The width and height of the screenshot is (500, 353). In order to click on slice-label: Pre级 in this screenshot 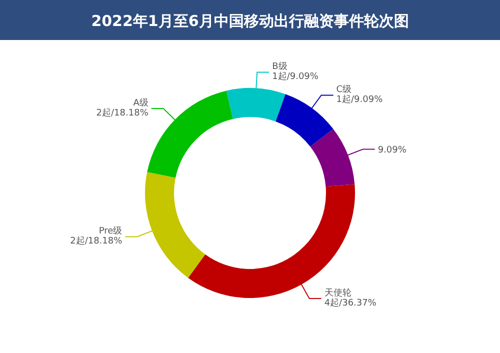, I will do `click(110, 231)`.